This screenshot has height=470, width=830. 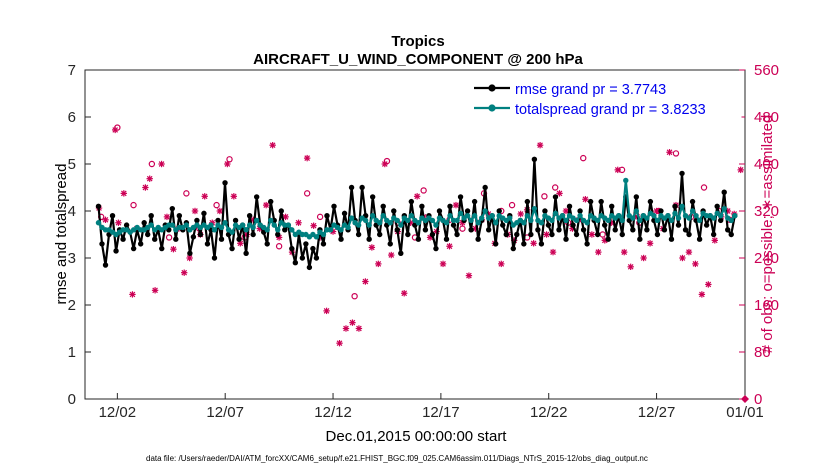 What do you see at coordinates (766, 258) in the screenshot?
I see `y-right-tick-label: 240` at bounding box center [766, 258].